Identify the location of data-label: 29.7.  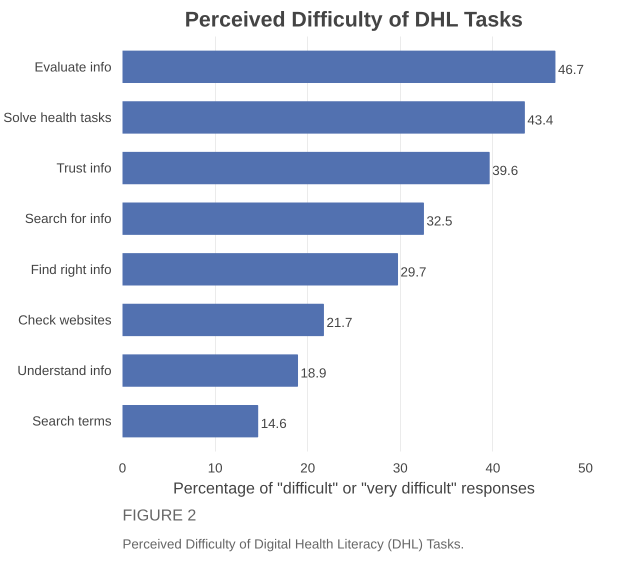
(413, 272).